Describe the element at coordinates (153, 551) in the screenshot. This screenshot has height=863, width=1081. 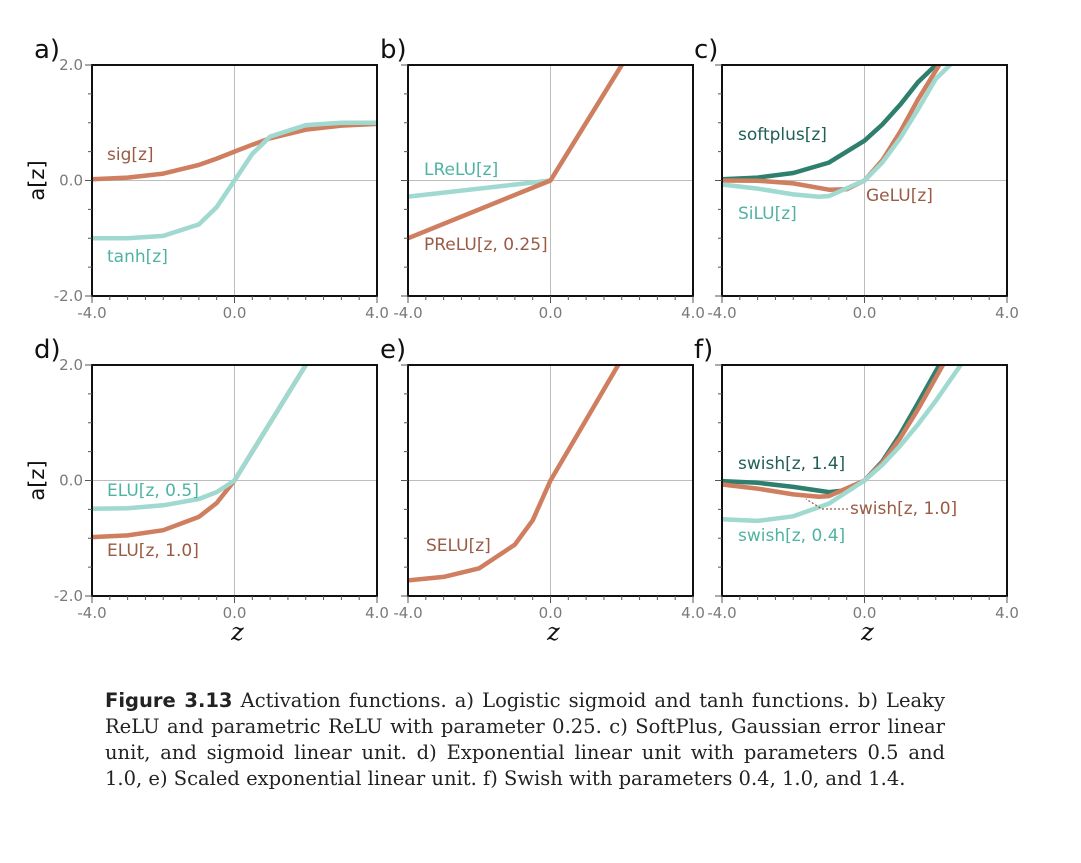
I see `series-label: ELU[z, 1.0]` at that location.